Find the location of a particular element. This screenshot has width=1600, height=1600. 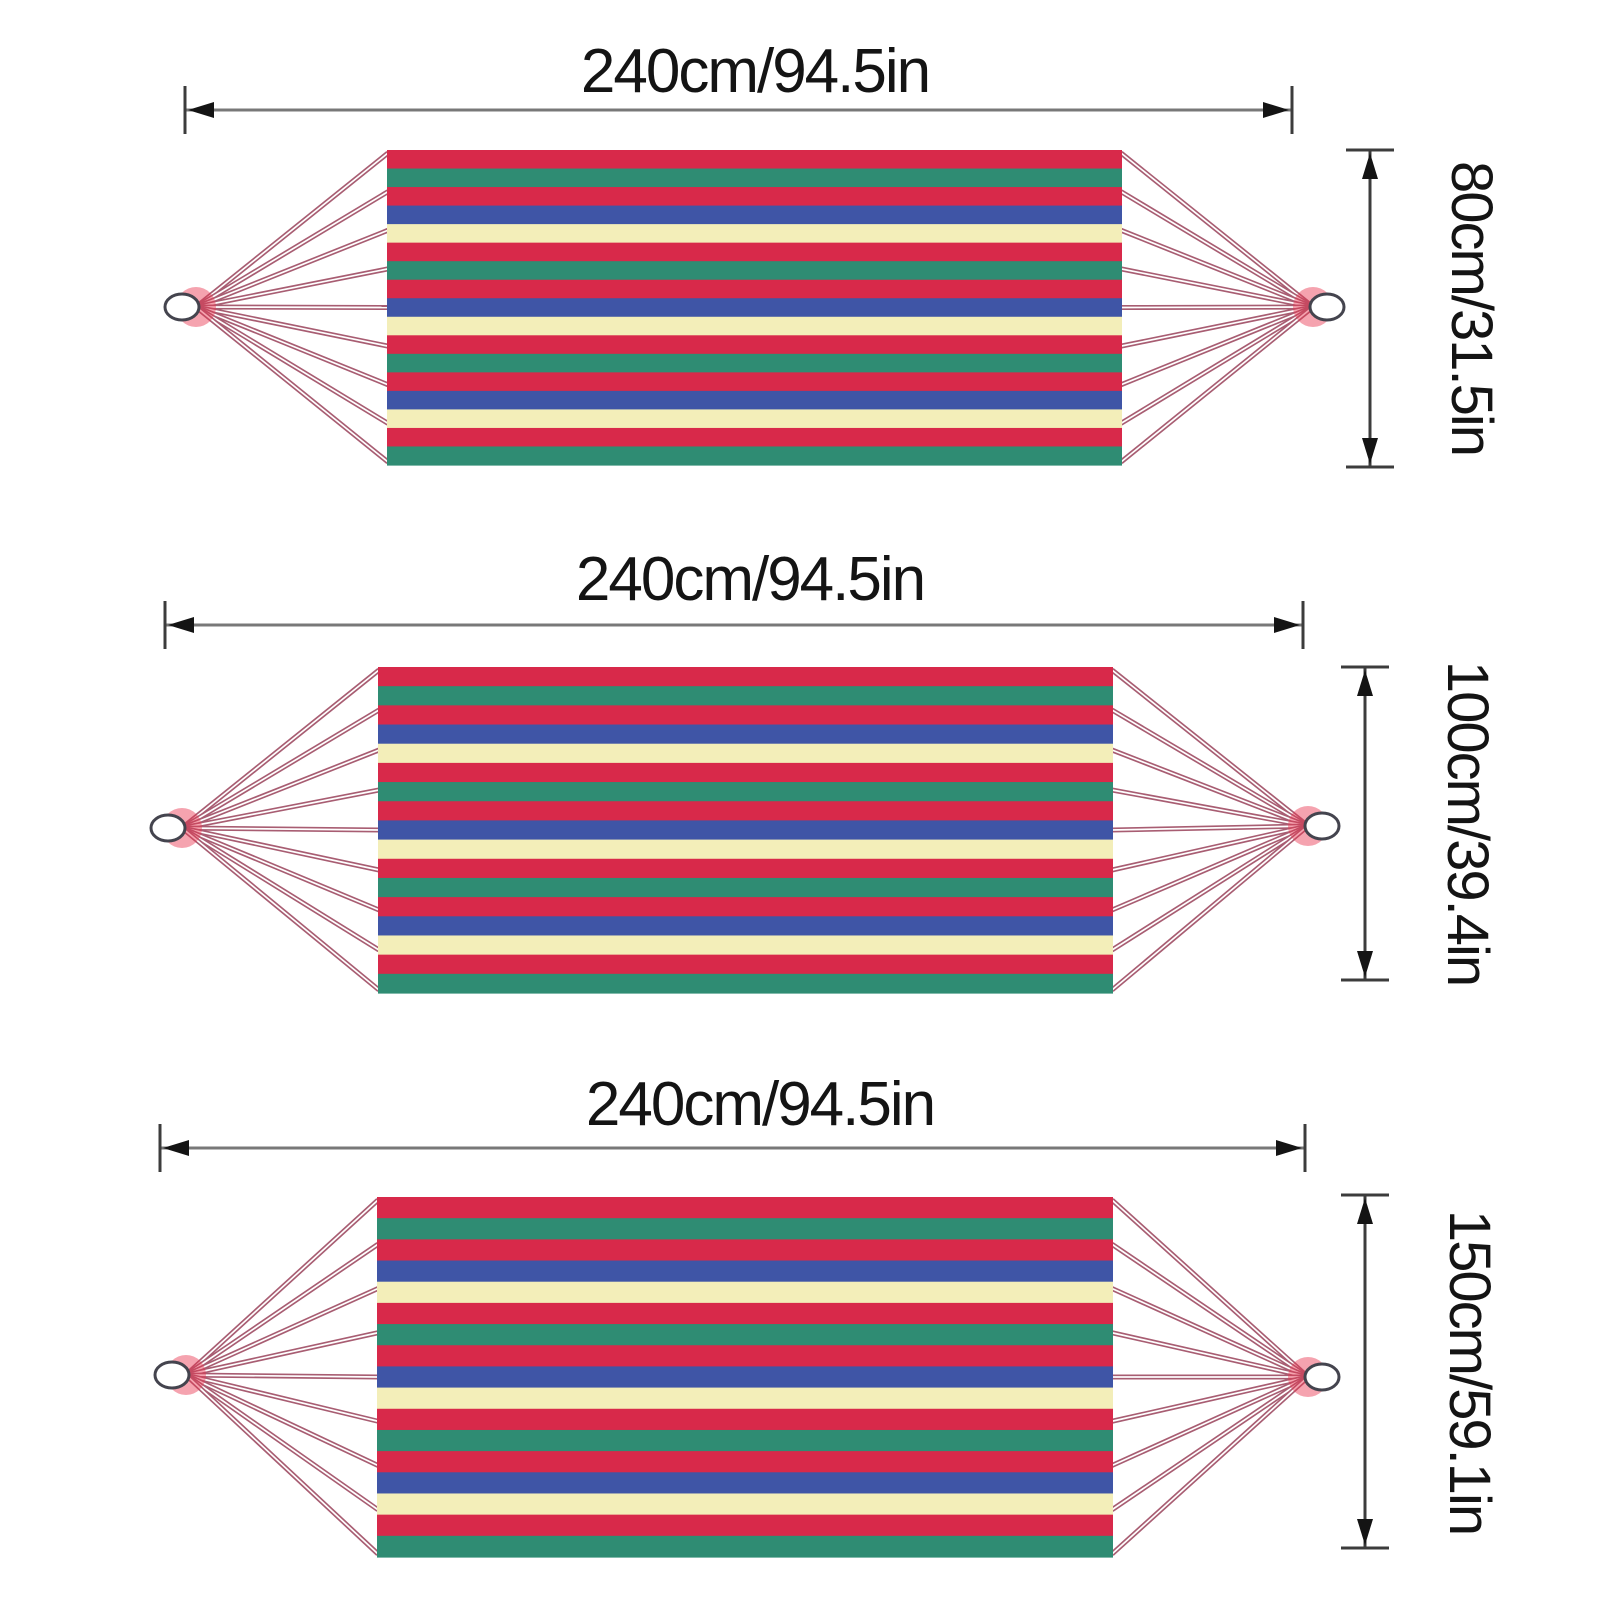

hammock-2-left-hanging-ring is located at coordinates (168, 828).